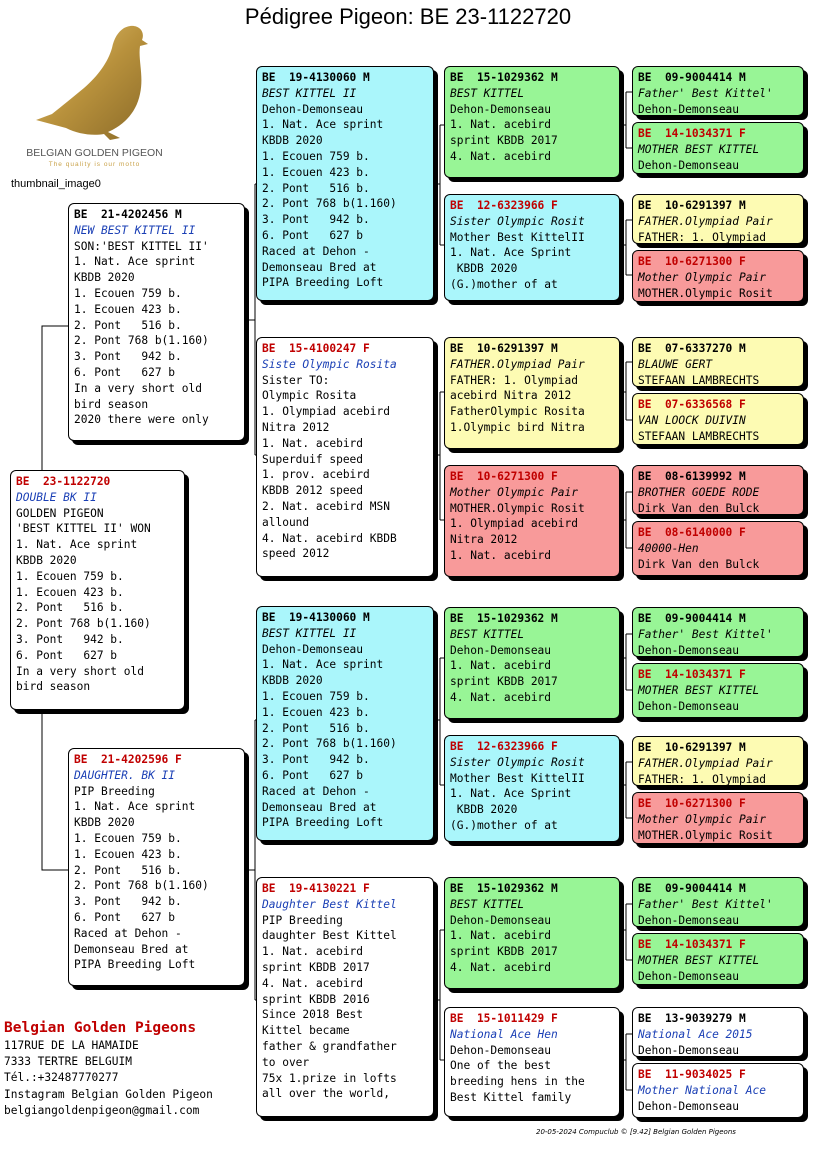 The image size is (816, 1172). What do you see at coordinates (504, 1034) in the screenshot?
I see `pigeon-name: National Ace Hen` at bounding box center [504, 1034].